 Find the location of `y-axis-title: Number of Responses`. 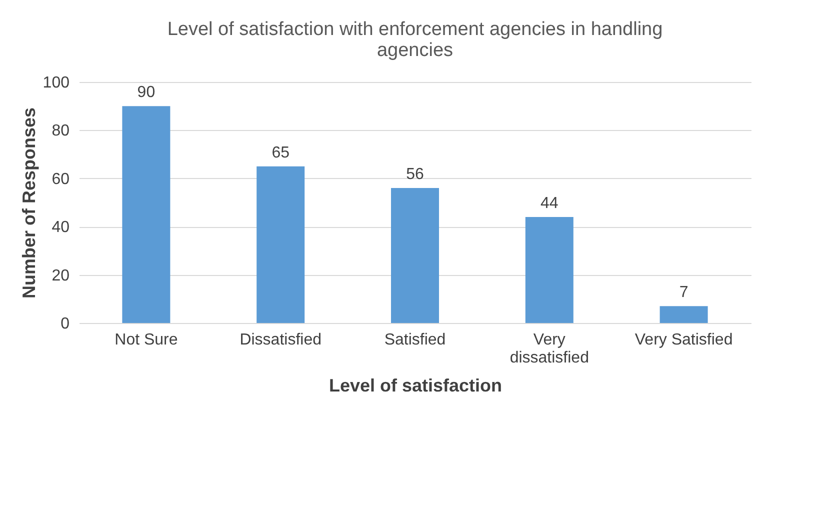

y-axis-title: Number of Responses is located at coordinates (28, 203).